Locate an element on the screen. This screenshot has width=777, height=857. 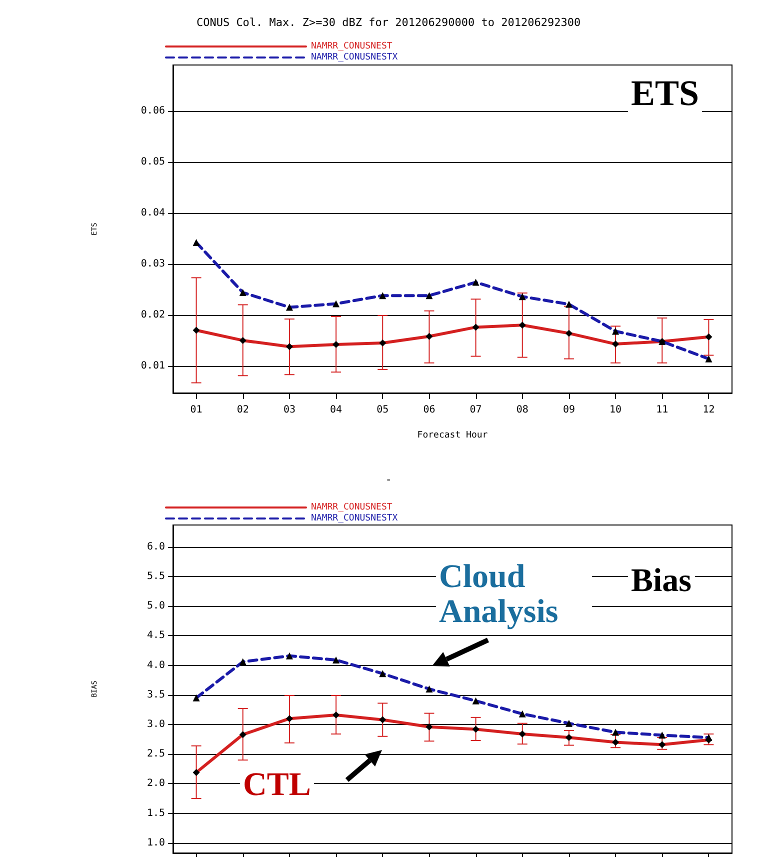
y-tick-label: 2.0 is located at coordinates (155, 784).